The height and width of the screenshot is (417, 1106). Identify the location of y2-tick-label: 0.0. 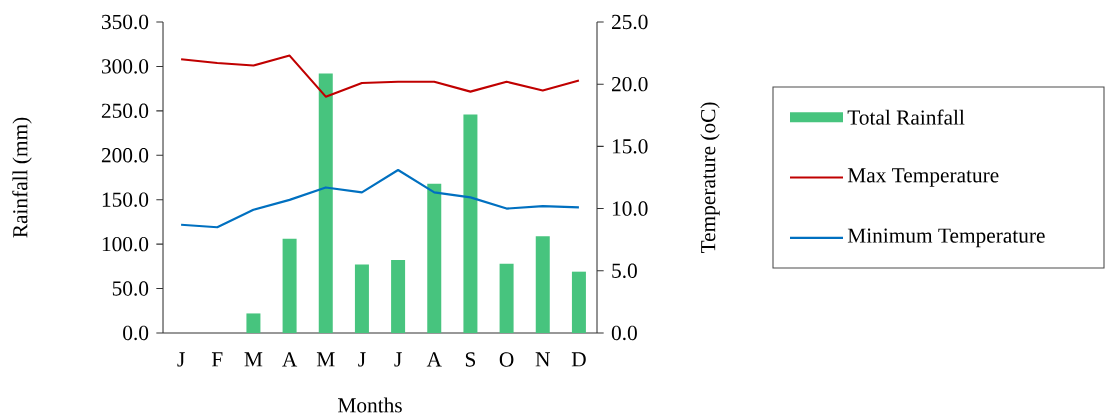
(624, 333).